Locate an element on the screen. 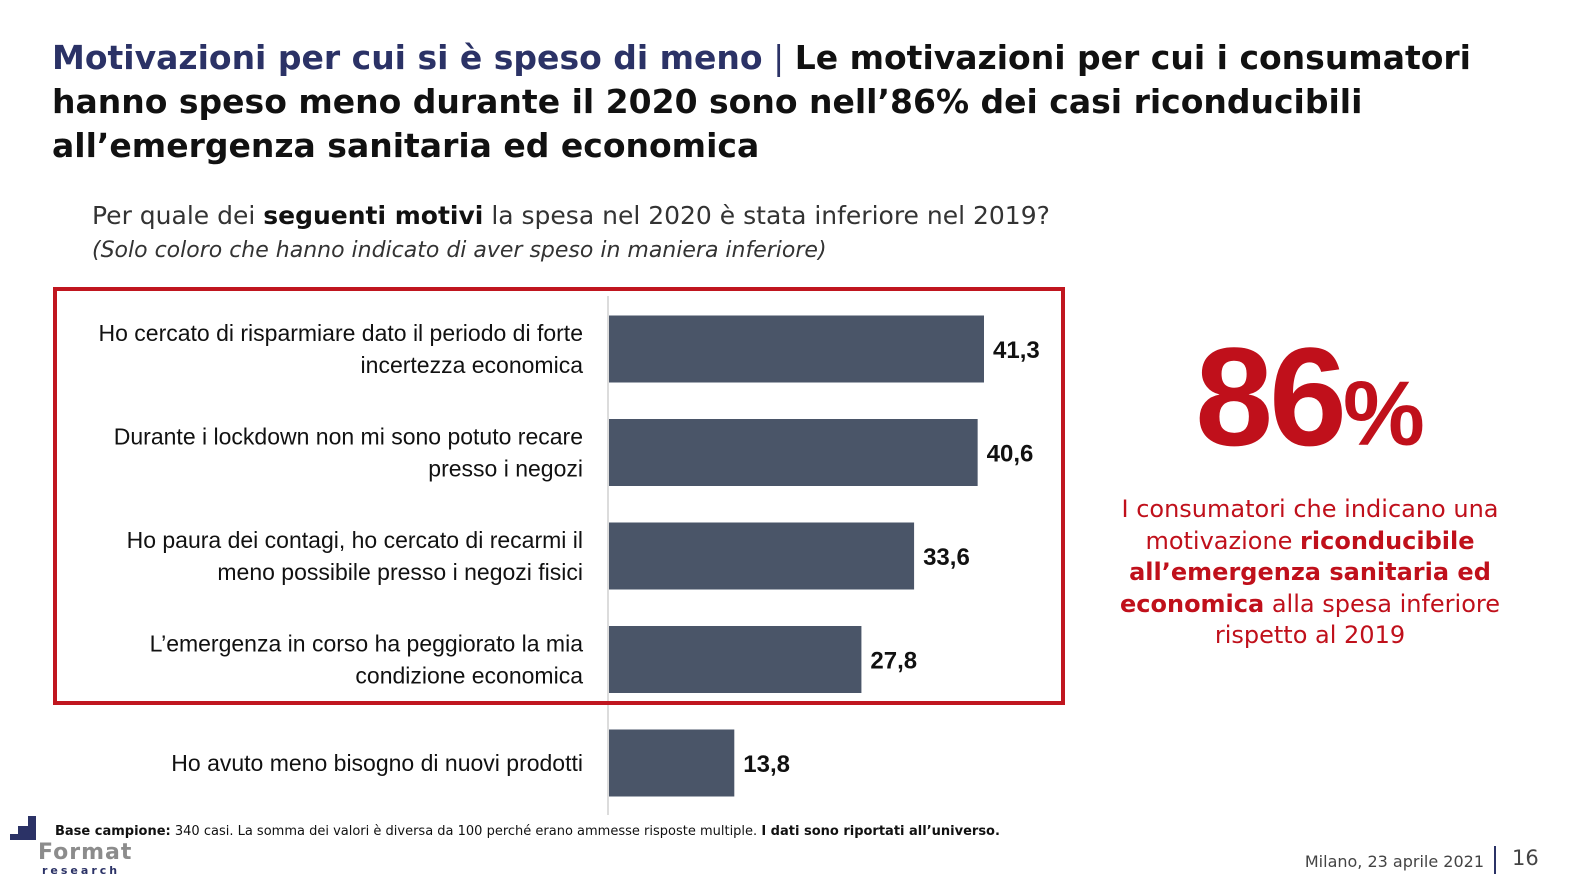 This screenshot has width=1580, height=887. footer-separator is located at coordinates (1495, 860).